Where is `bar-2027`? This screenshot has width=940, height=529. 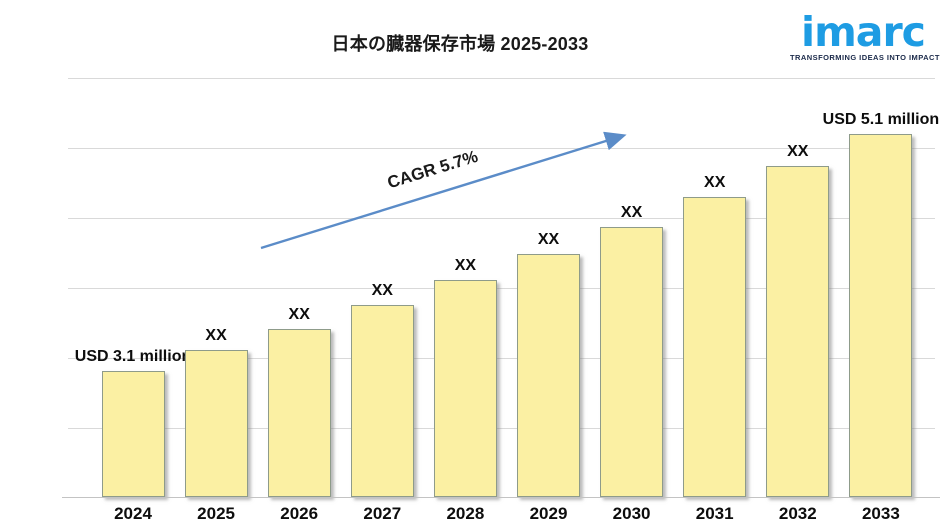 bar-2027 is located at coordinates (382, 401).